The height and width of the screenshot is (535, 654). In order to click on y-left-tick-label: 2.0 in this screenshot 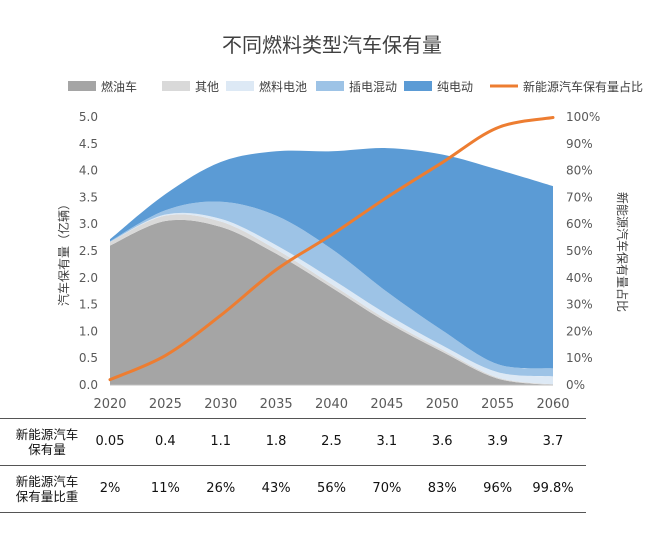, I will do `click(88, 278)`.